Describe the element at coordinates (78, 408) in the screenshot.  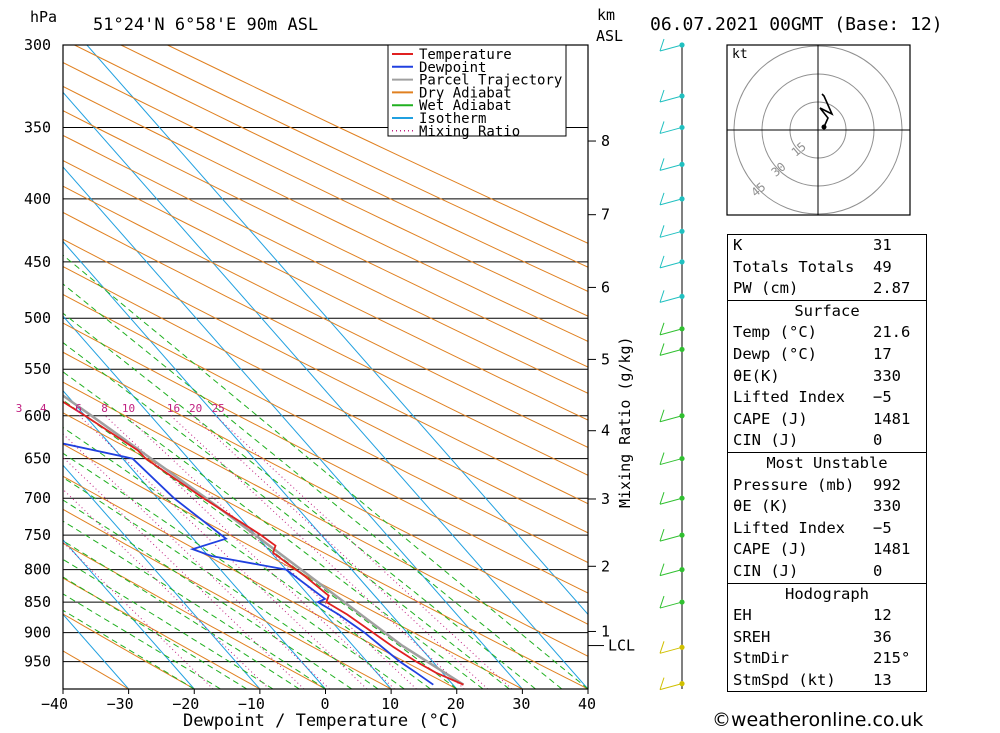
I see `mixing-ratio-label: 6` at that location.